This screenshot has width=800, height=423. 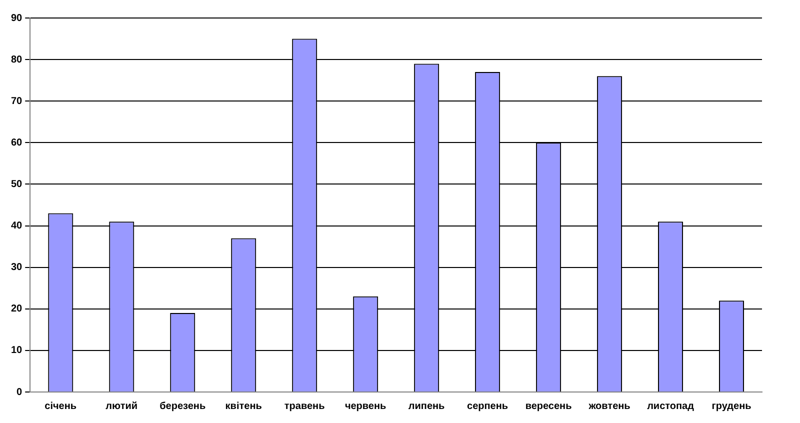 What do you see at coordinates (365, 406) in the screenshot?
I see `x-tick-label: червень` at bounding box center [365, 406].